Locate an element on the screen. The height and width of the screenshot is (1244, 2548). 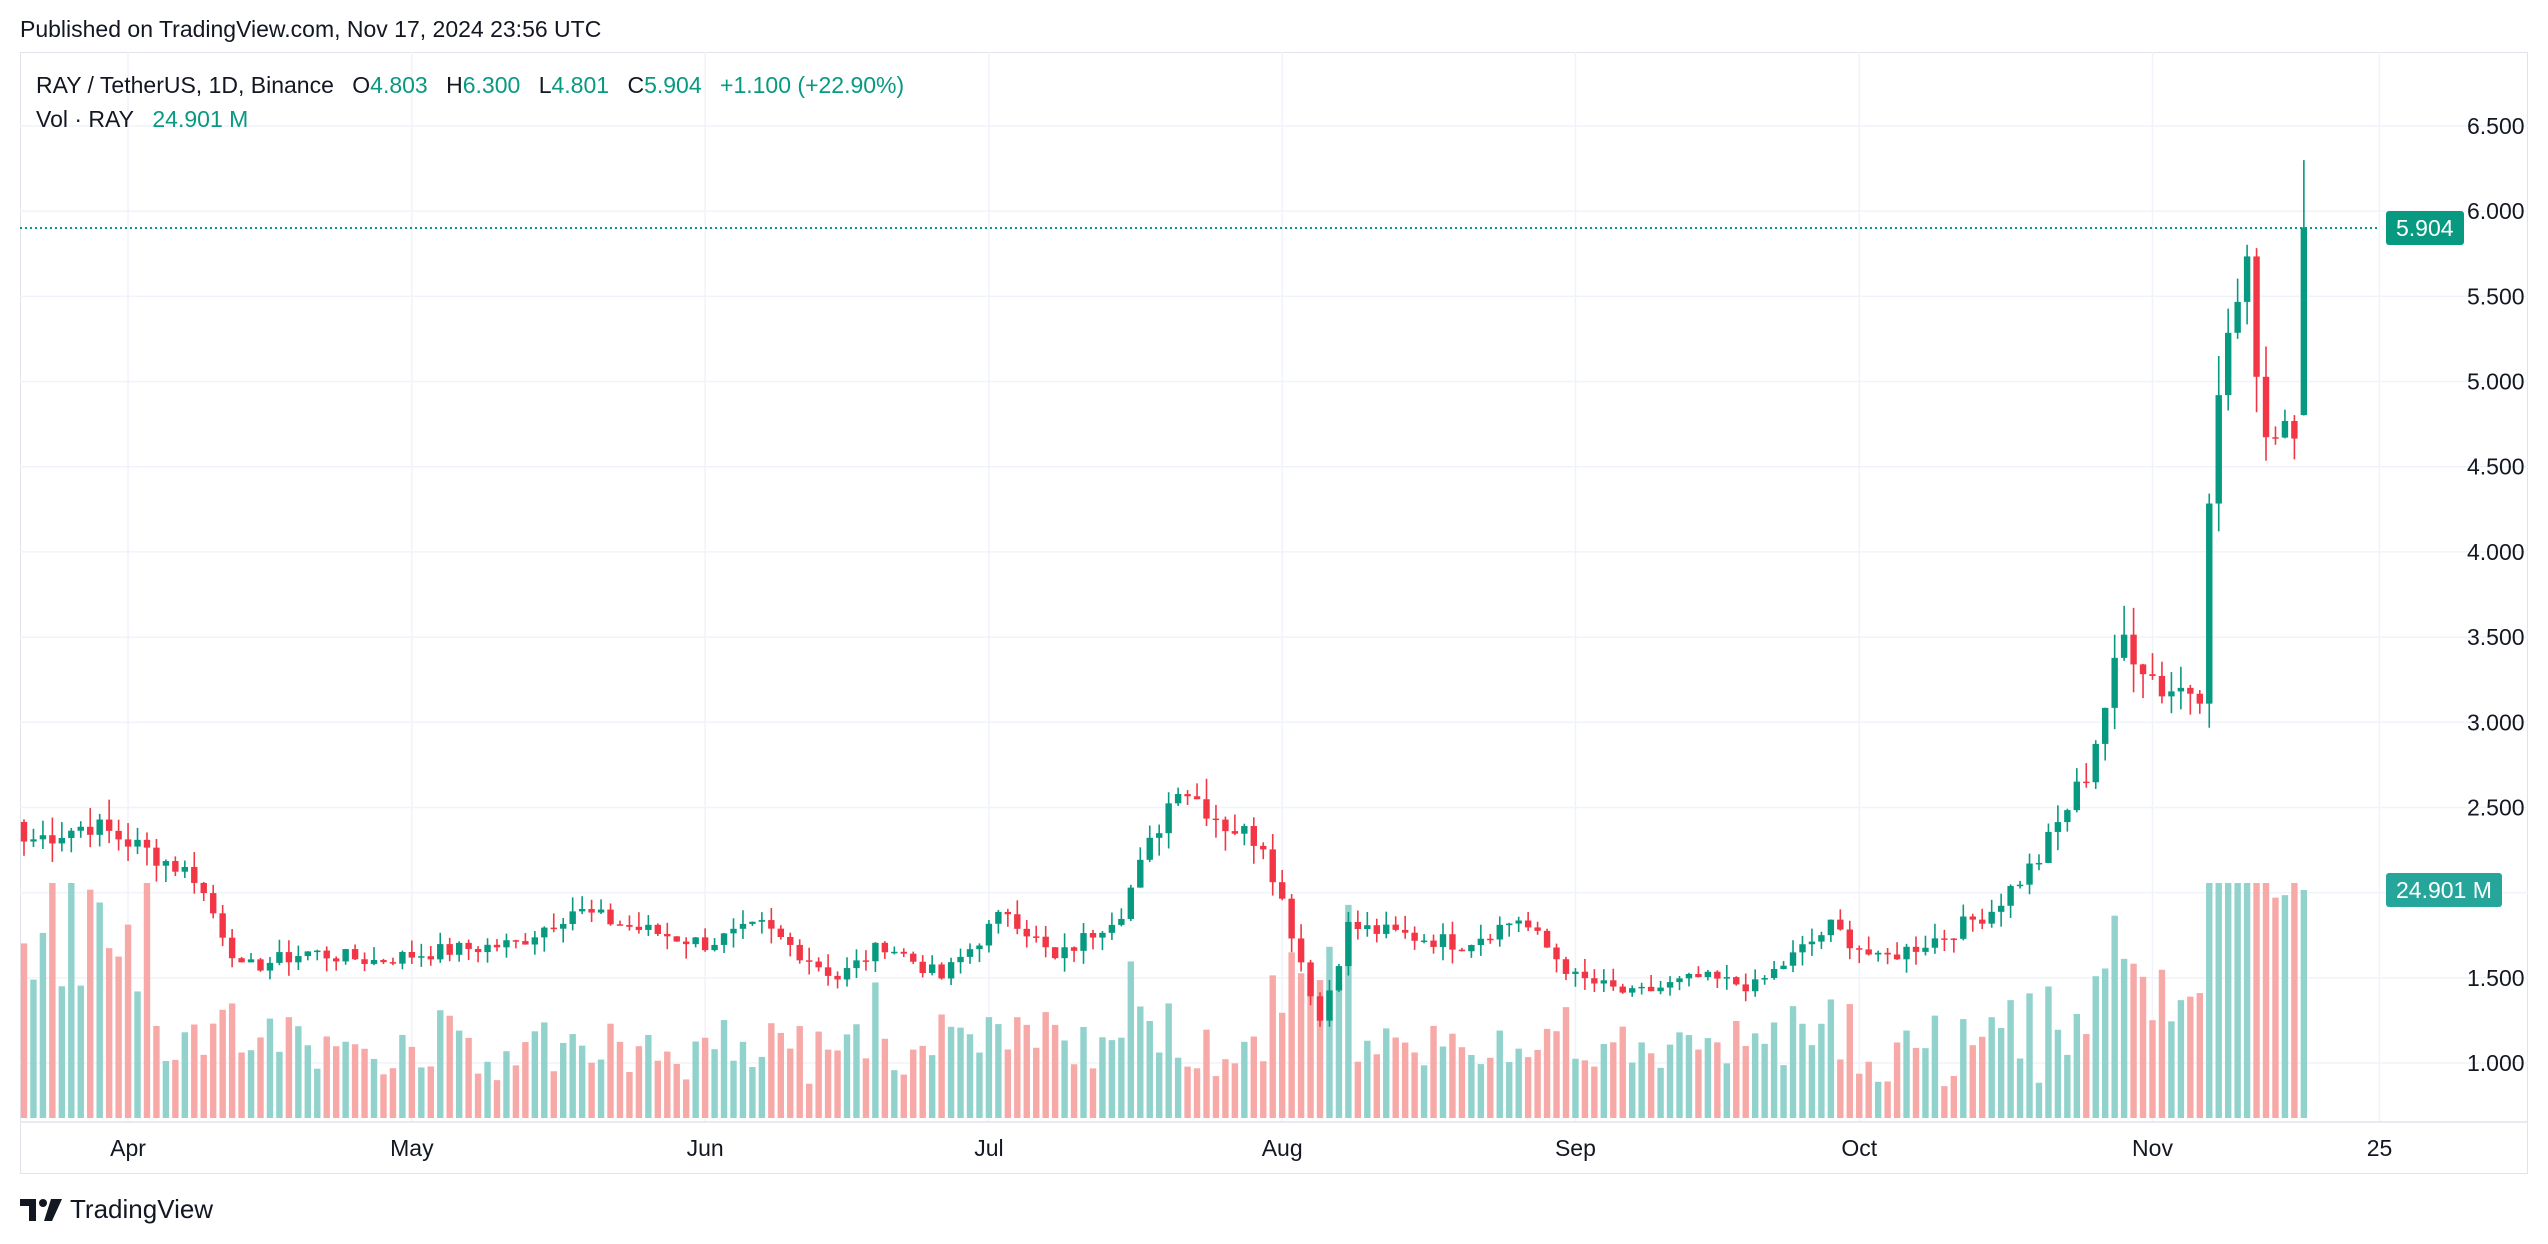
close-label: C is located at coordinates (636, 85).